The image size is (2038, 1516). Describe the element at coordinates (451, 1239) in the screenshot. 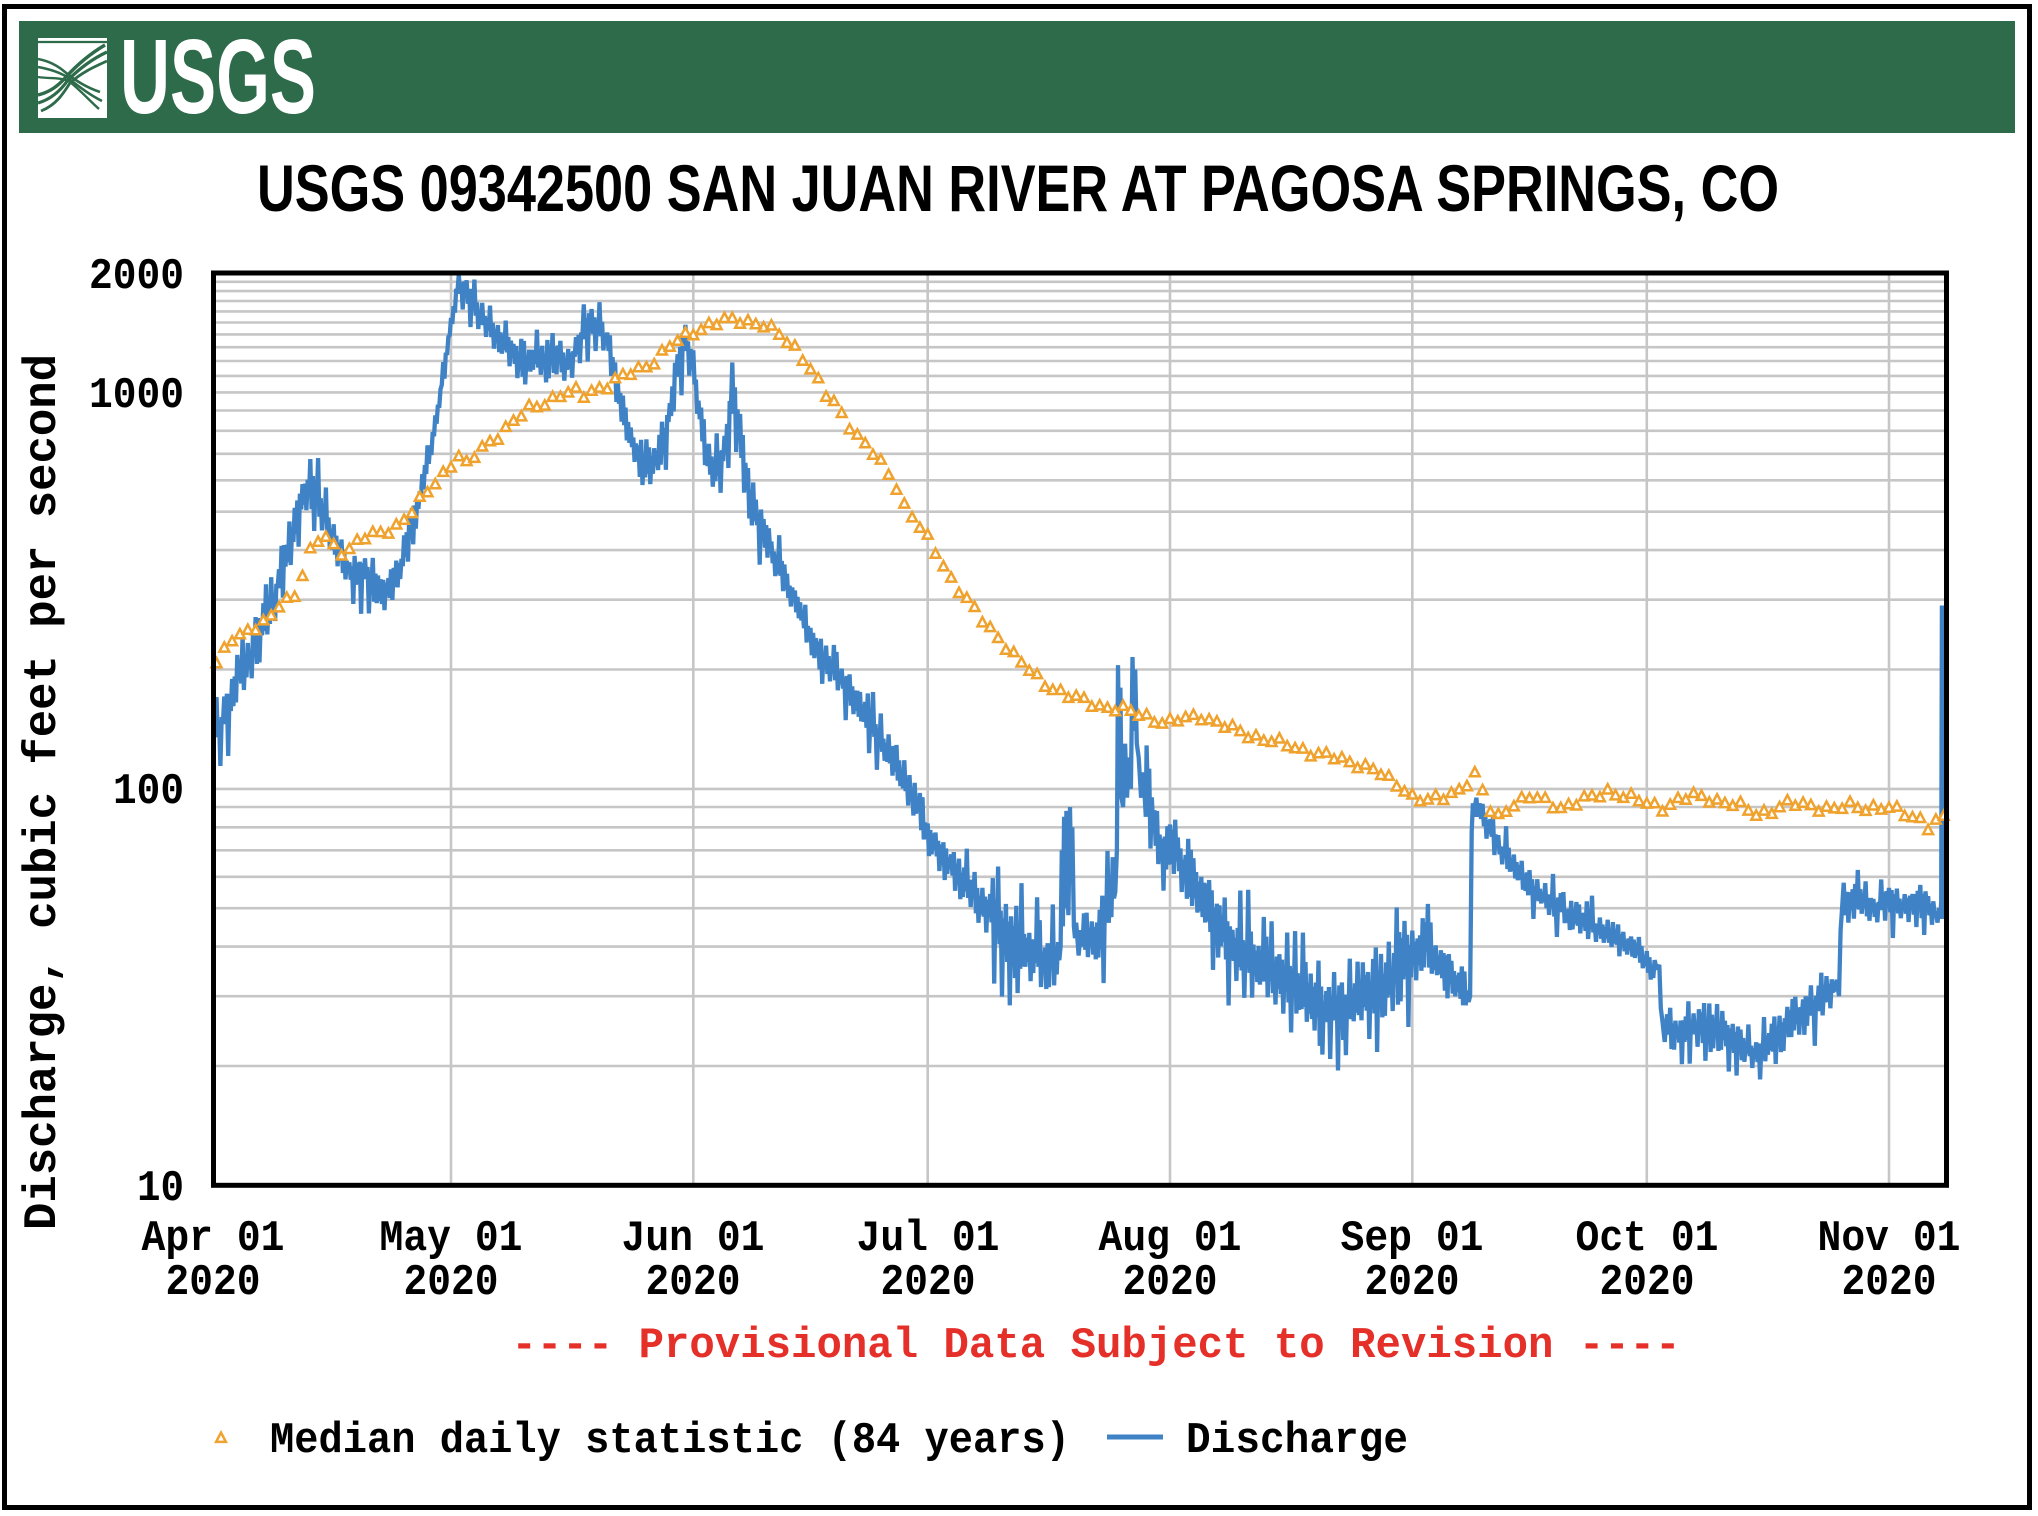

I see `svg-text: May 01` at that location.